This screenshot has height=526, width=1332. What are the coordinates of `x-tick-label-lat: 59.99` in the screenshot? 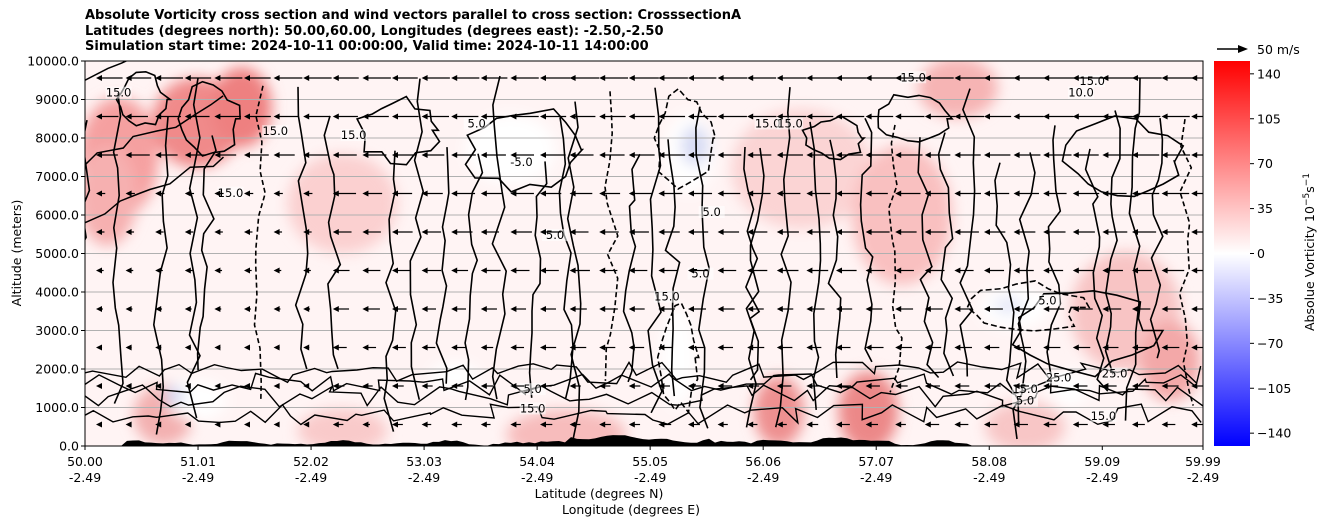 It's located at (1203, 461).